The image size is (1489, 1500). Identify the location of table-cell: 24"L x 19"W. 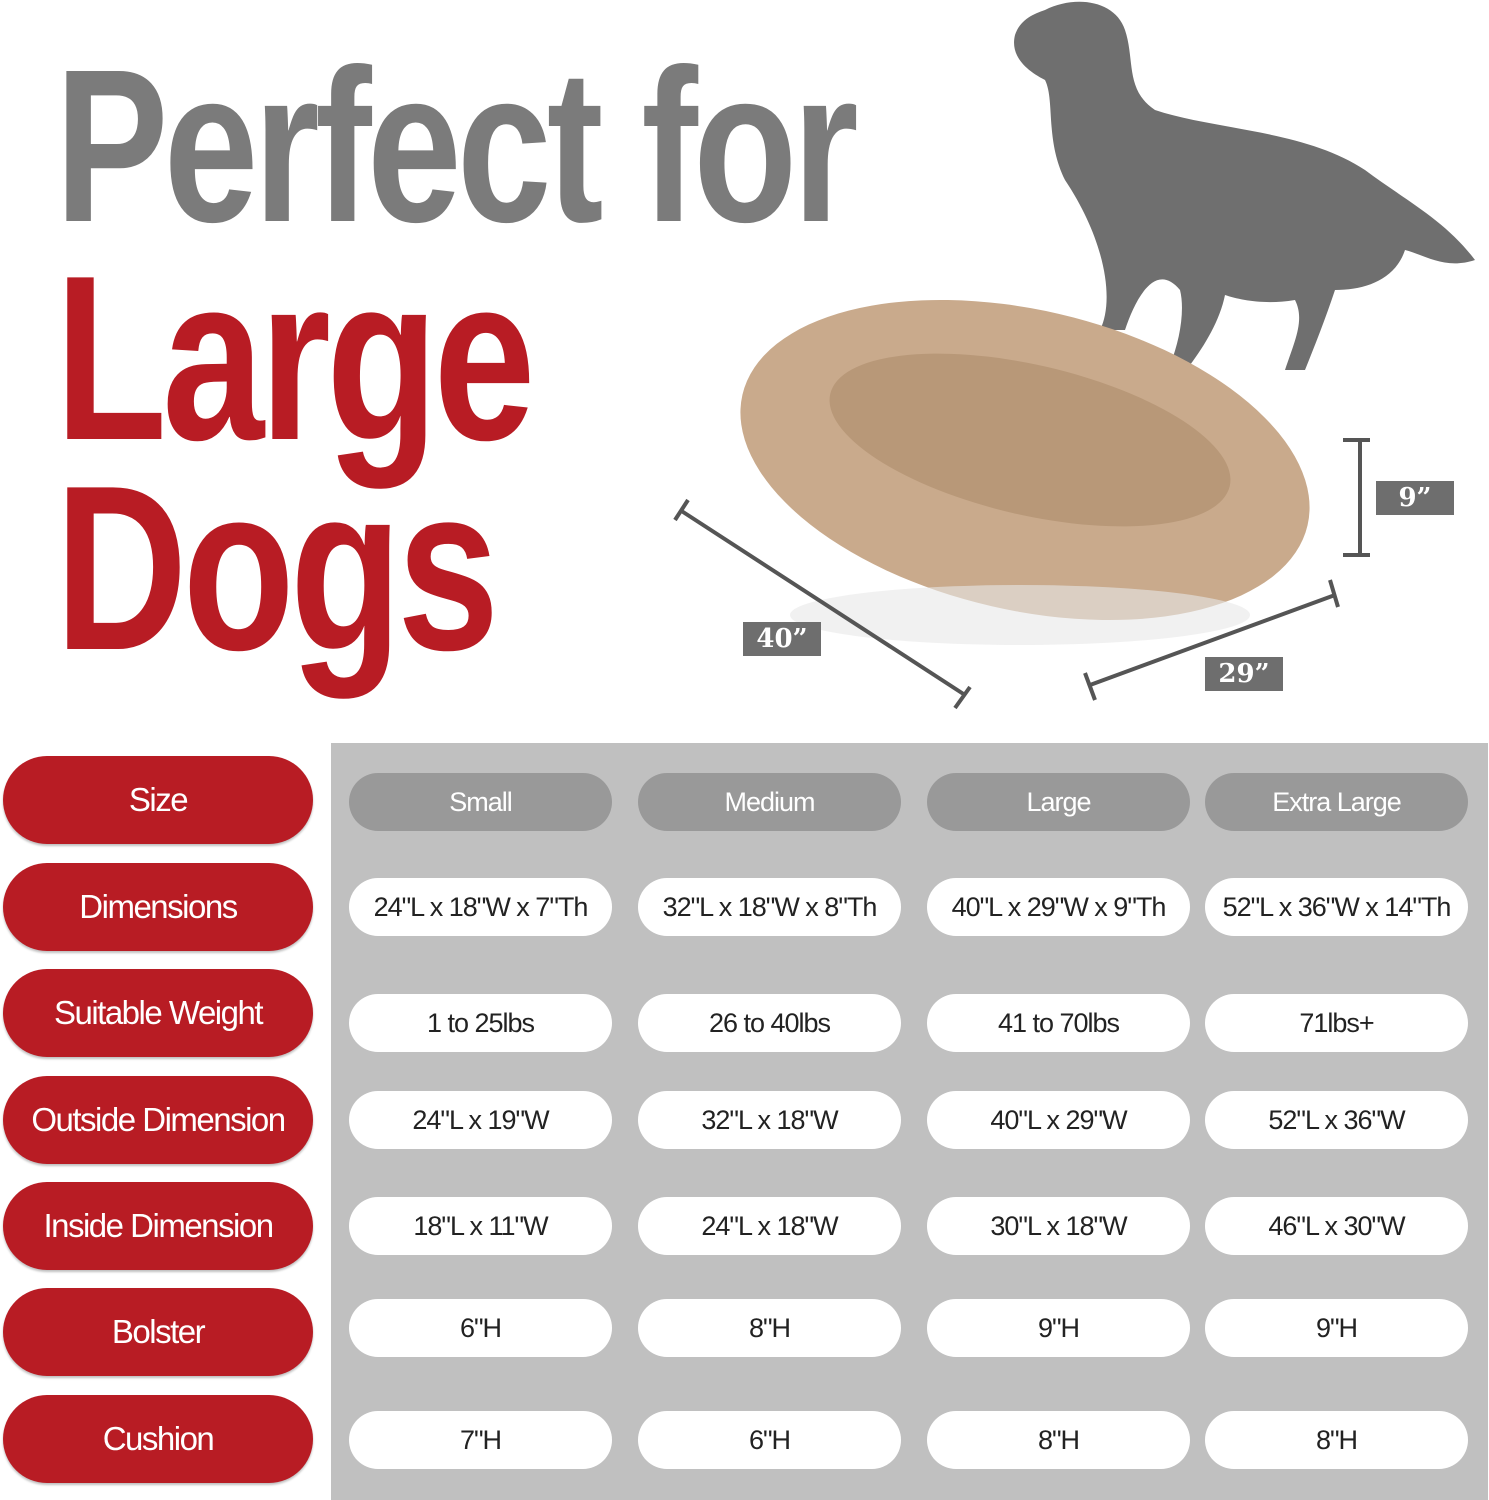
(480, 1120).